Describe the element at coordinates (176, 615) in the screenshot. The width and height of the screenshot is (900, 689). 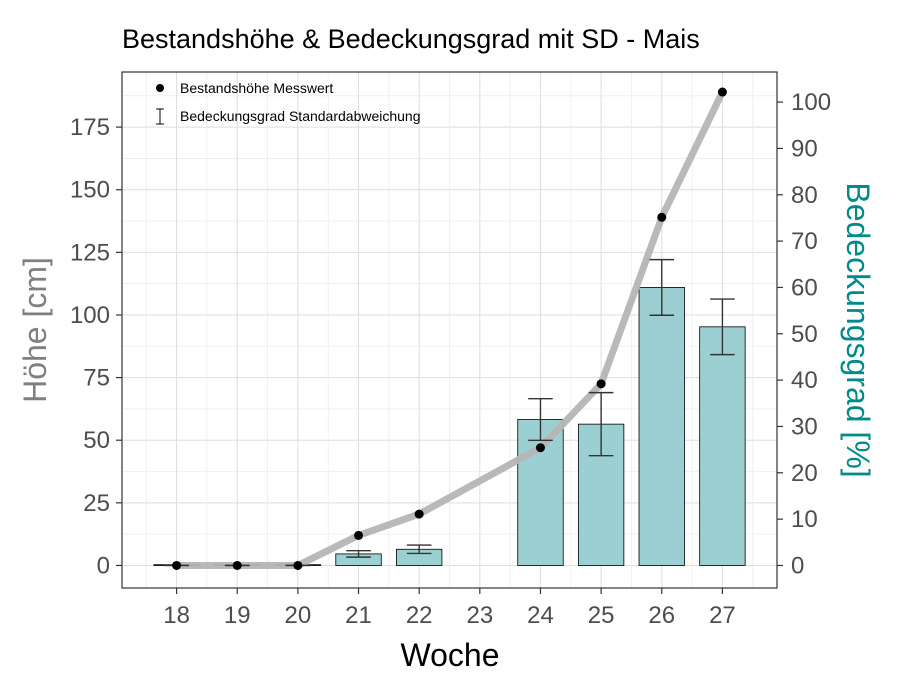
I see `x-tick-label: 18` at that location.